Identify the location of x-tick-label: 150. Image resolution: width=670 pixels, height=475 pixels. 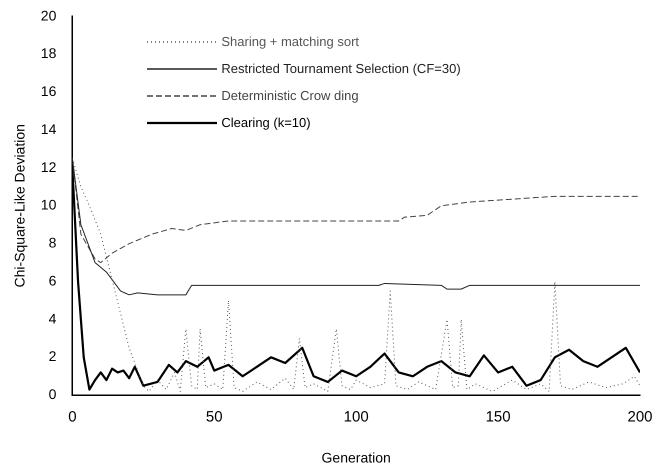
(498, 417).